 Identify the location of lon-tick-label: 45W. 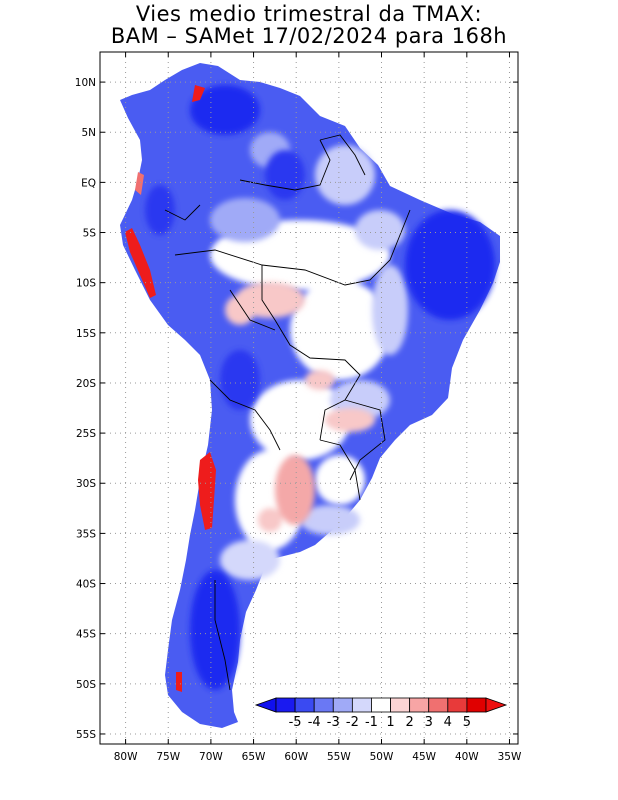
(424, 757).